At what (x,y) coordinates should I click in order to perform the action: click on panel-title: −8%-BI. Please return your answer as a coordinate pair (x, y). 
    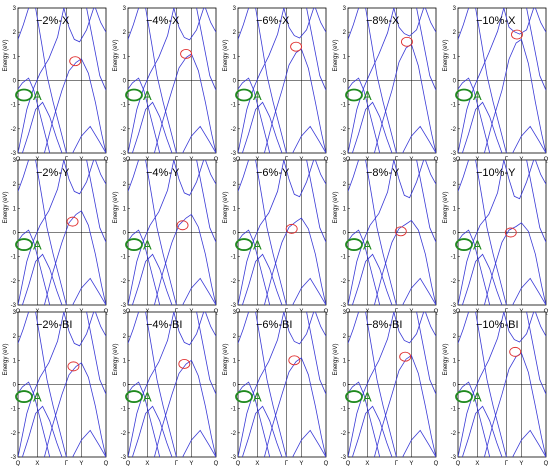
    Looking at the image, I should click on (384, 325).